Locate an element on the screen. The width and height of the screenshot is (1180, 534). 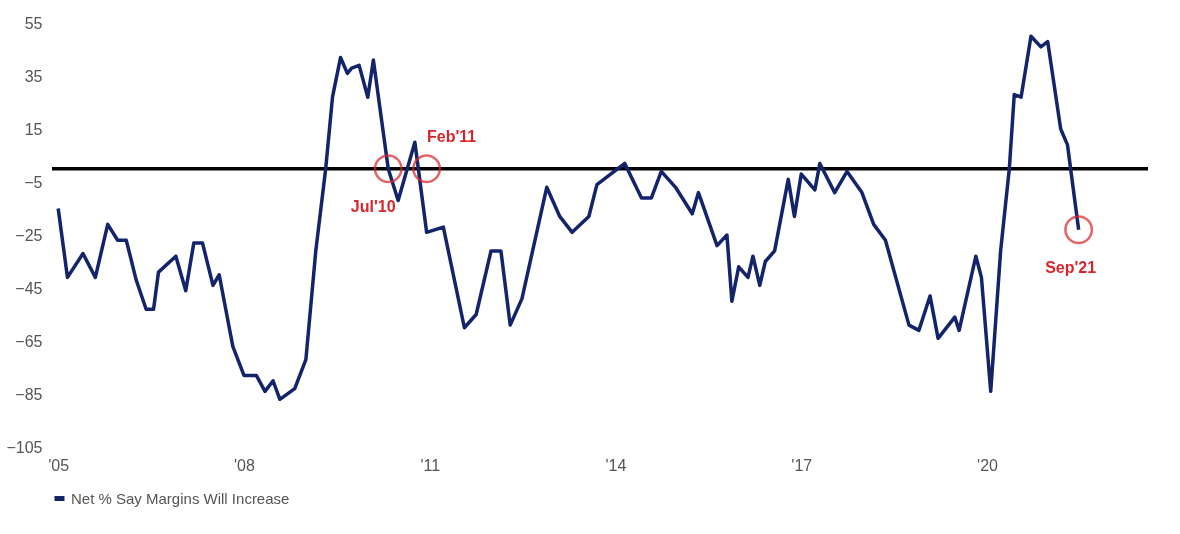
annotation: Sep'21 is located at coordinates (1071, 267).